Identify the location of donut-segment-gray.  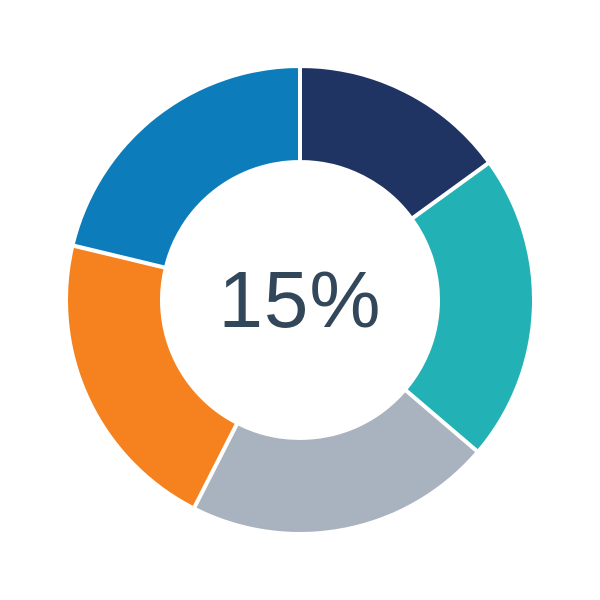
(335, 461).